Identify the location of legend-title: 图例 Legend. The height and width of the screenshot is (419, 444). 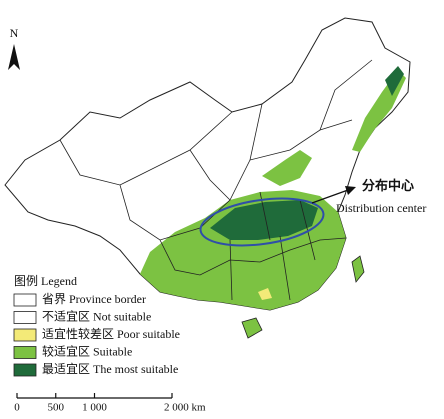
(45, 281).